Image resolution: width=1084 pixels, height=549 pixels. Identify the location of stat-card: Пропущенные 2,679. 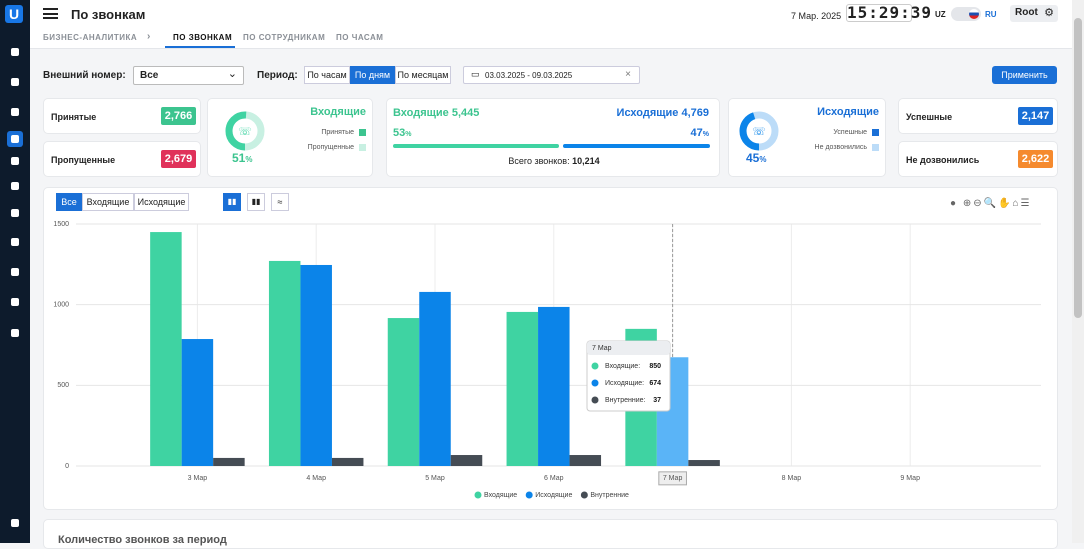
(122, 159).